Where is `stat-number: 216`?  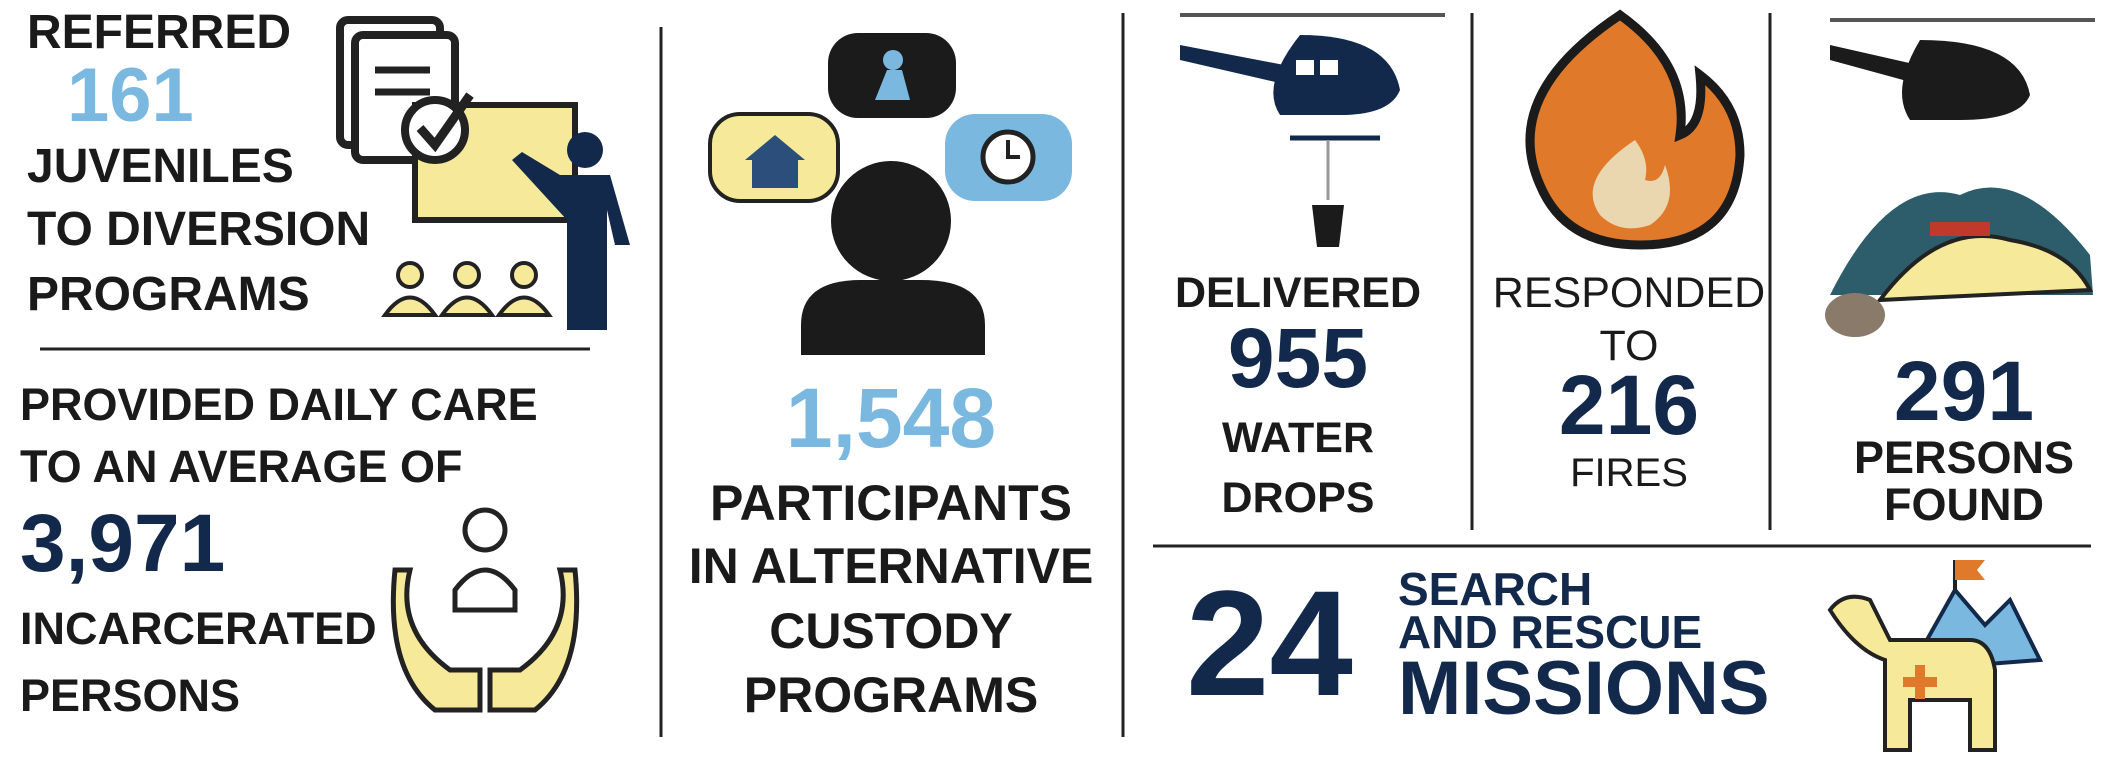
stat-number: 216 is located at coordinates (1629, 405).